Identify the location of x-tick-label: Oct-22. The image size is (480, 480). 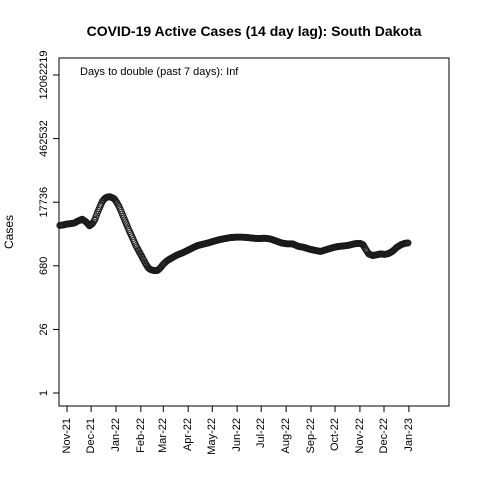
(335, 434).